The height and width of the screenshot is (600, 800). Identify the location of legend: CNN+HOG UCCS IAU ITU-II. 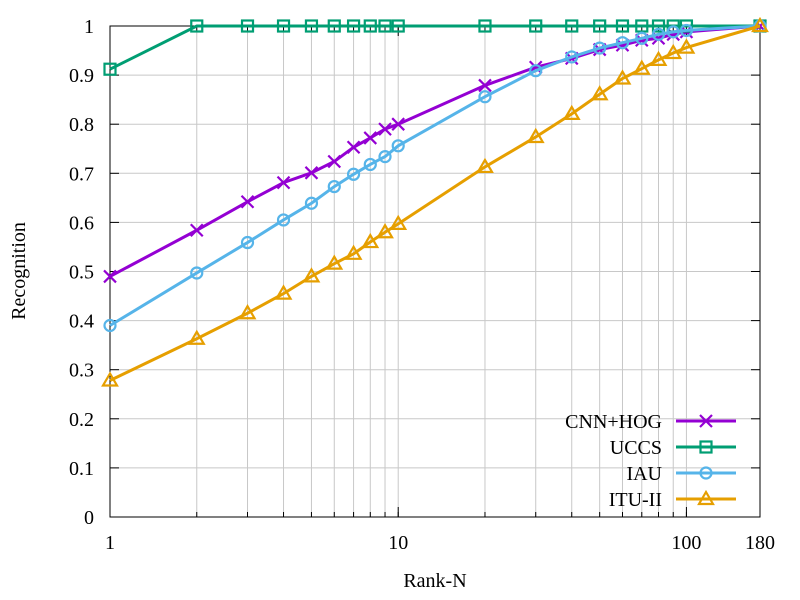
(650, 461).